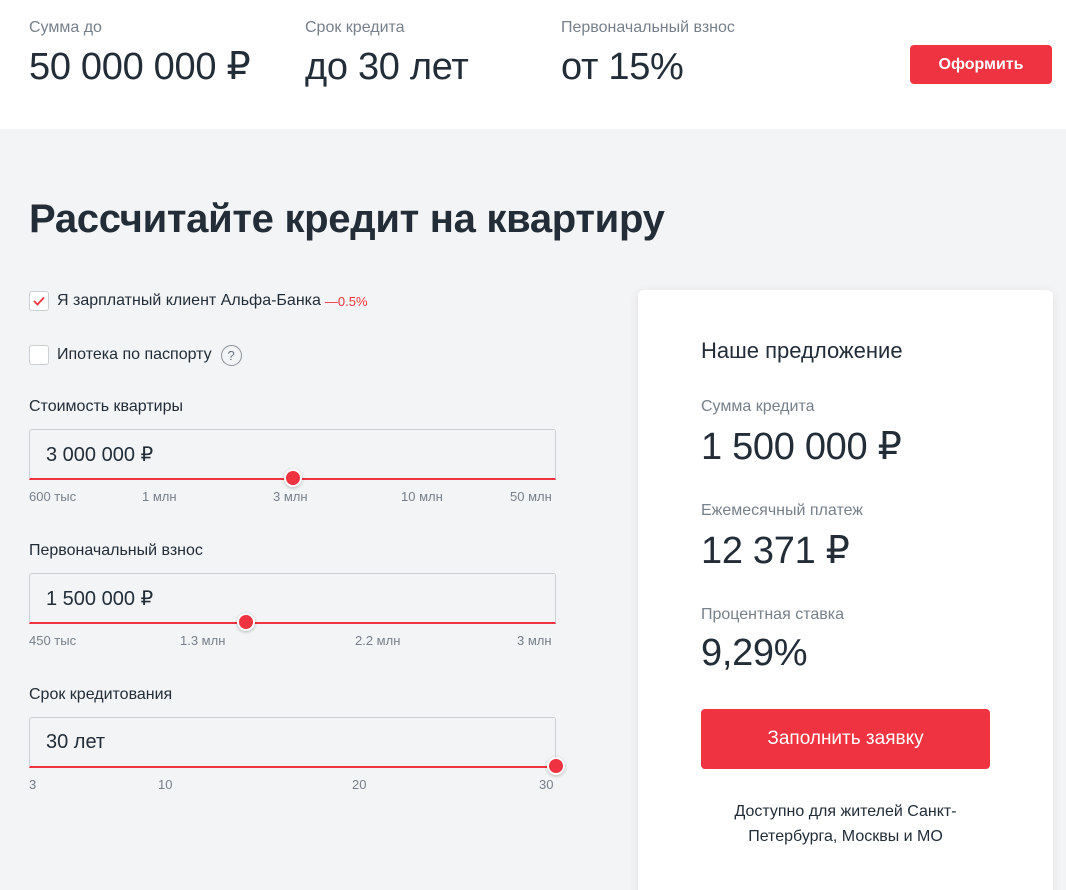  I want to click on monthly-payment-label: Ежемесячный платеж, so click(782, 510).